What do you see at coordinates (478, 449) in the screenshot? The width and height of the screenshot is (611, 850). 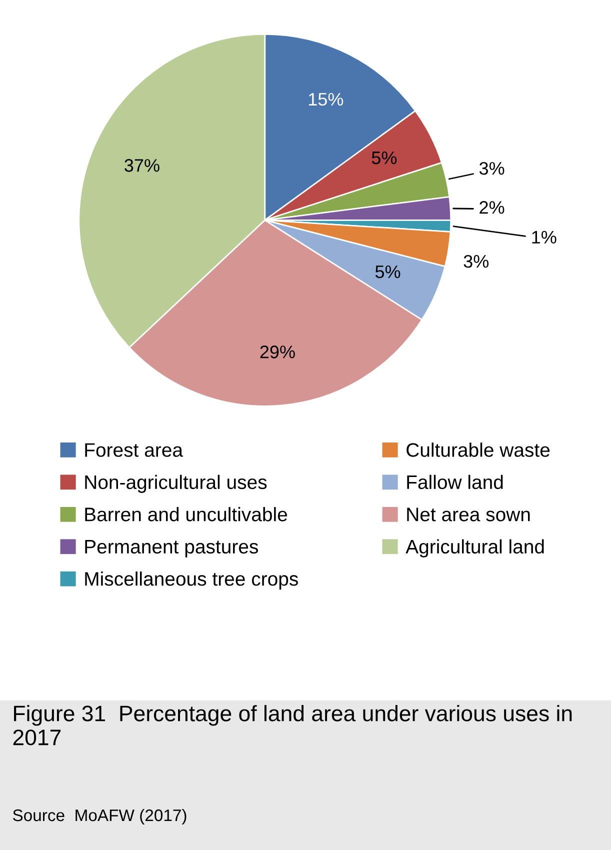 I see `legend-label: Culturable waste` at bounding box center [478, 449].